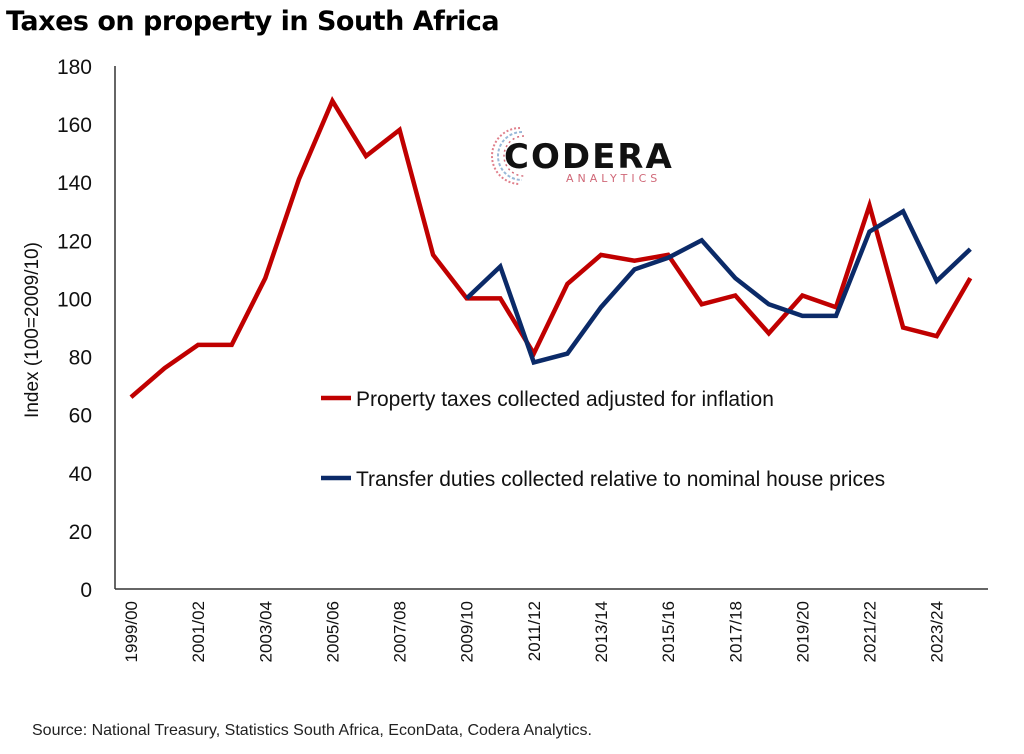  Describe the element at coordinates (668, 631) in the screenshot. I see `x-tick-label: 2015/16` at that location.